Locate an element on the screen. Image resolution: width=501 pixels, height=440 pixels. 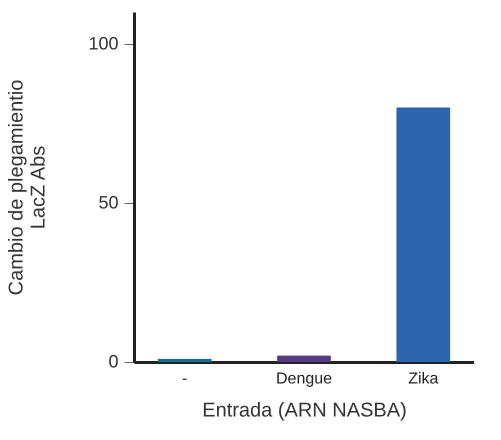
y-tick-label: 50 is located at coordinates (108, 202).